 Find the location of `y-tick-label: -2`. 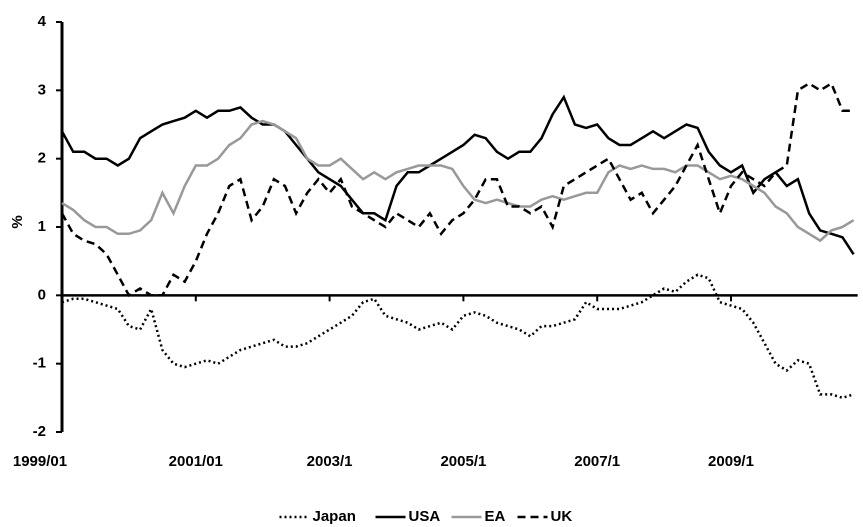

y-tick-label: -2 is located at coordinates (39, 431).